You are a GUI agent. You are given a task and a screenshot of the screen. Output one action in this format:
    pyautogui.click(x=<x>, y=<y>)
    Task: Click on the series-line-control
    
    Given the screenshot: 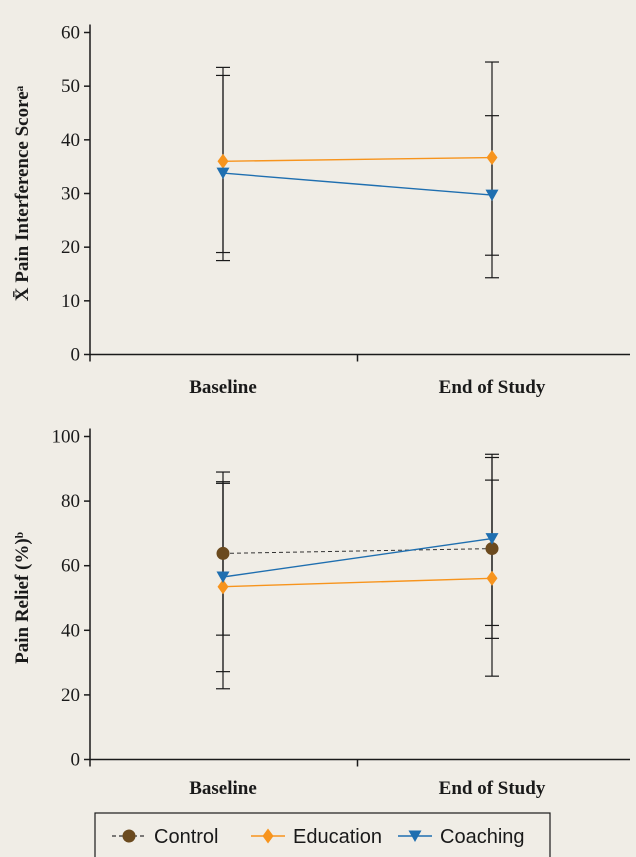 What is the action you would take?
    pyautogui.click(x=357, y=551)
    